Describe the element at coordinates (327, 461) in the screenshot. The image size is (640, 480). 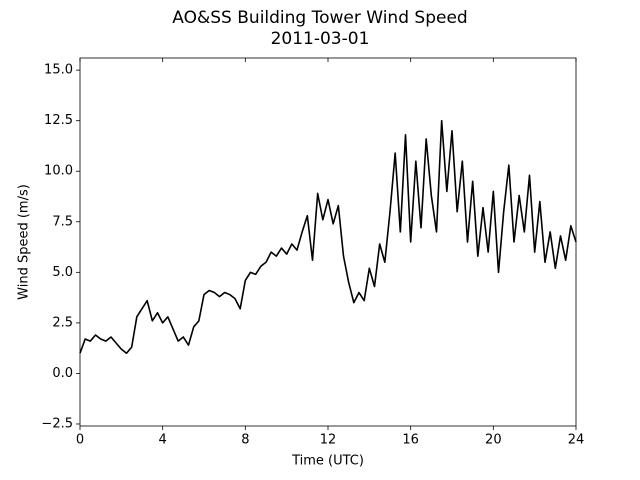
I see `x-axis-label: Time (UTC)` at that location.